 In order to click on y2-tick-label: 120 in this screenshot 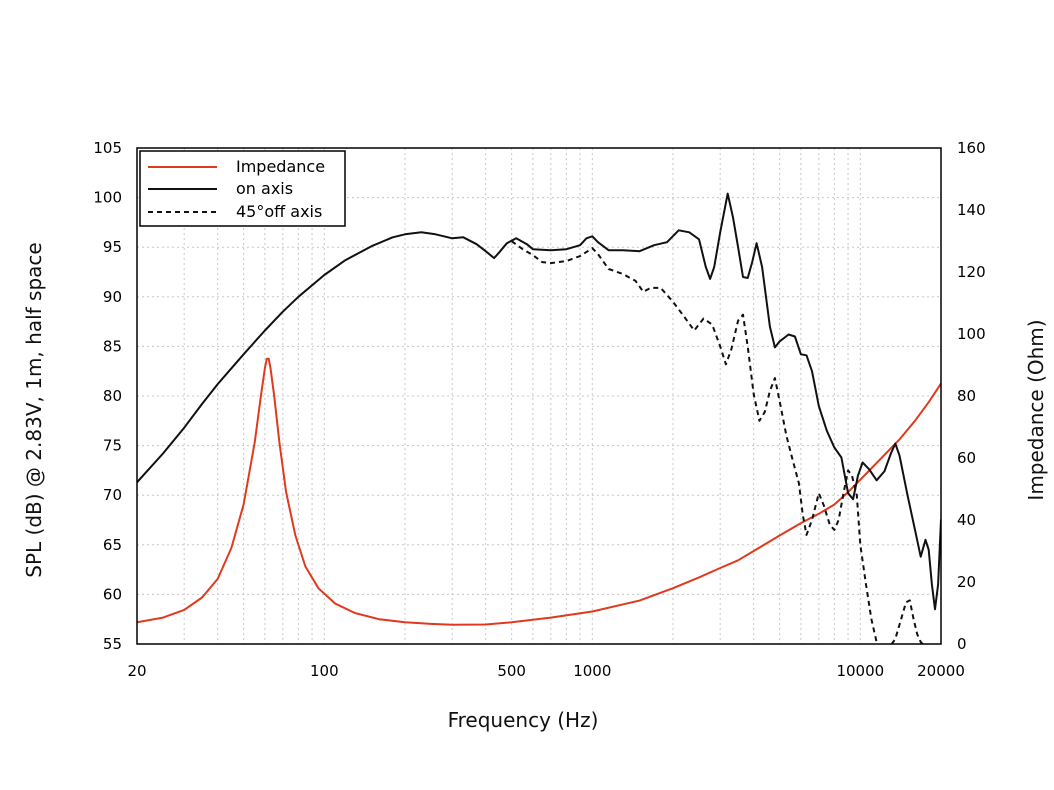, I will do `click(971, 272)`.